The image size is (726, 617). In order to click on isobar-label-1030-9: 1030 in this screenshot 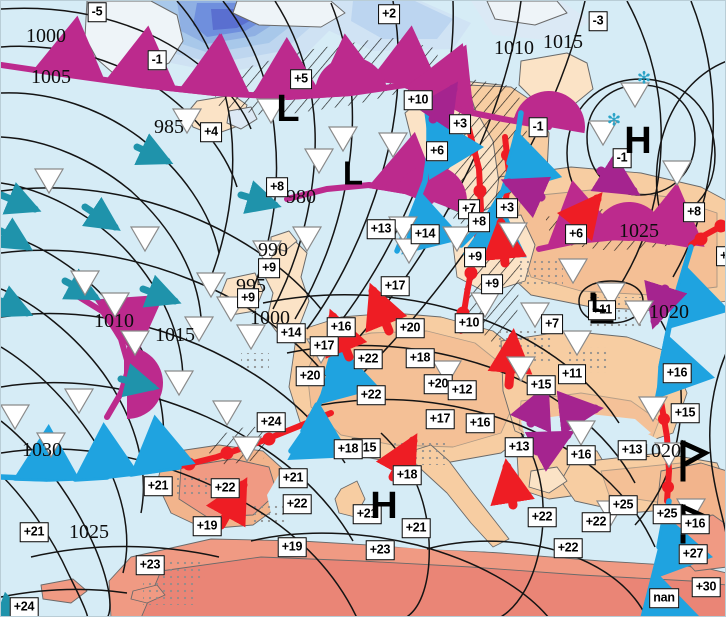, I will do `click(42, 450)`.